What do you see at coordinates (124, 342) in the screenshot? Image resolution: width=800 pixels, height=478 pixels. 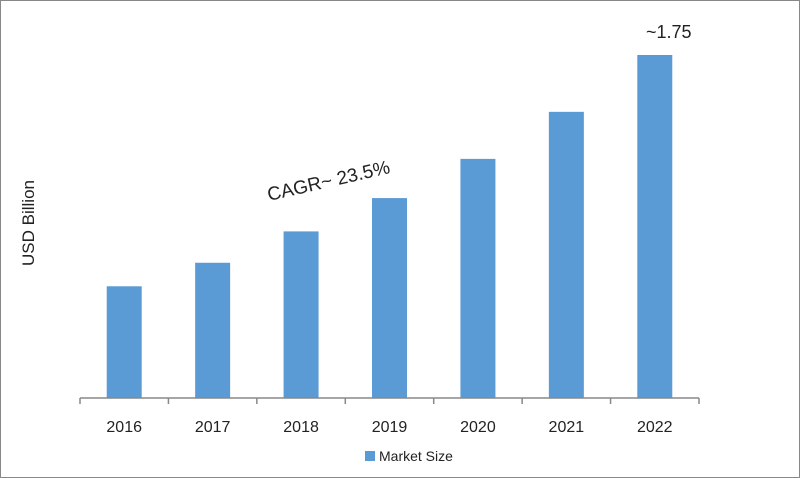 I see `bar-2016` at bounding box center [124, 342].